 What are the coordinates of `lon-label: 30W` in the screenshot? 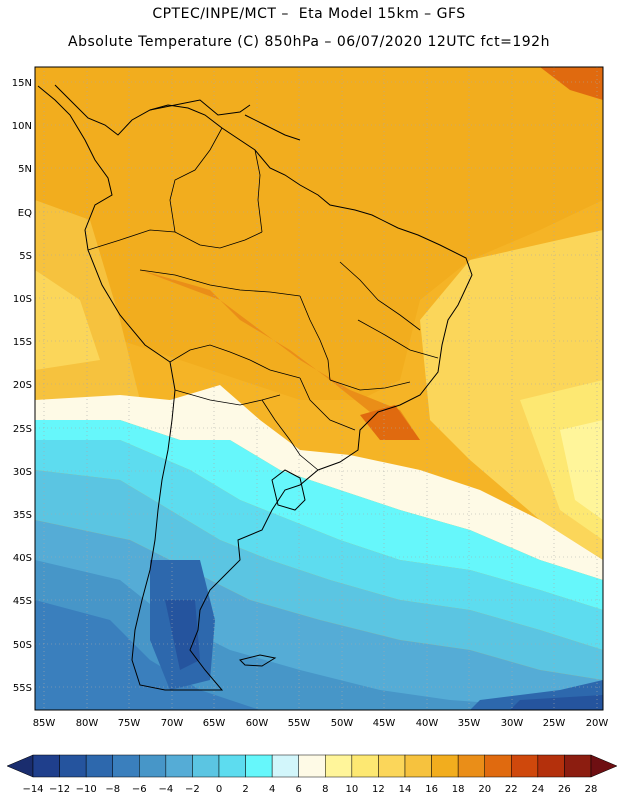 It's located at (512, 723).